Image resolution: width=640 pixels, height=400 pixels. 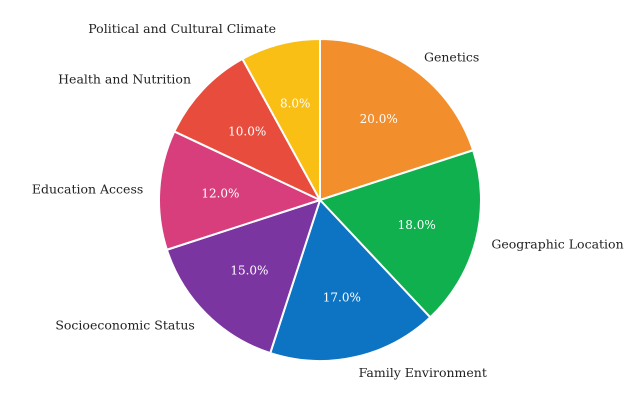 What do you see at coordinates (182, 28) in the screenshot?
I see `slice-category-label-political-and-cultural-climate: Political and Cultural Climate` at bounding box center [182, 28].